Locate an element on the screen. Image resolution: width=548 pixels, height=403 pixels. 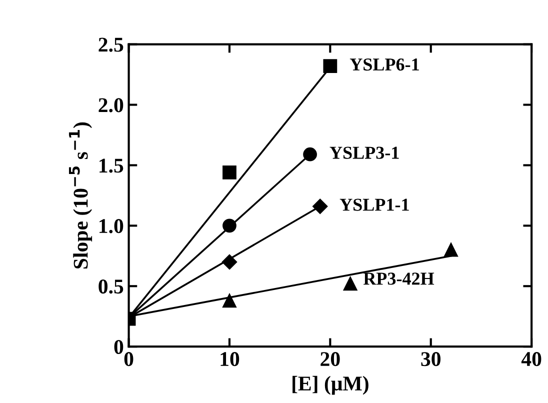
y-tick-label: 0.5 is located at coordinates (111, 287).